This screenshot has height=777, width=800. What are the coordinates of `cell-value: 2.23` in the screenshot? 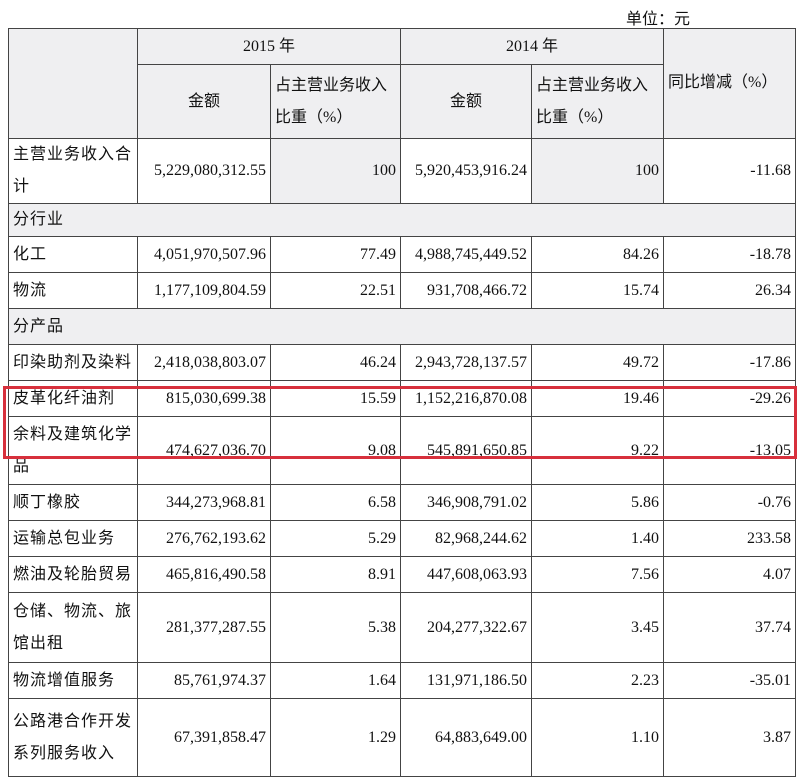 It's located at (598, 680).